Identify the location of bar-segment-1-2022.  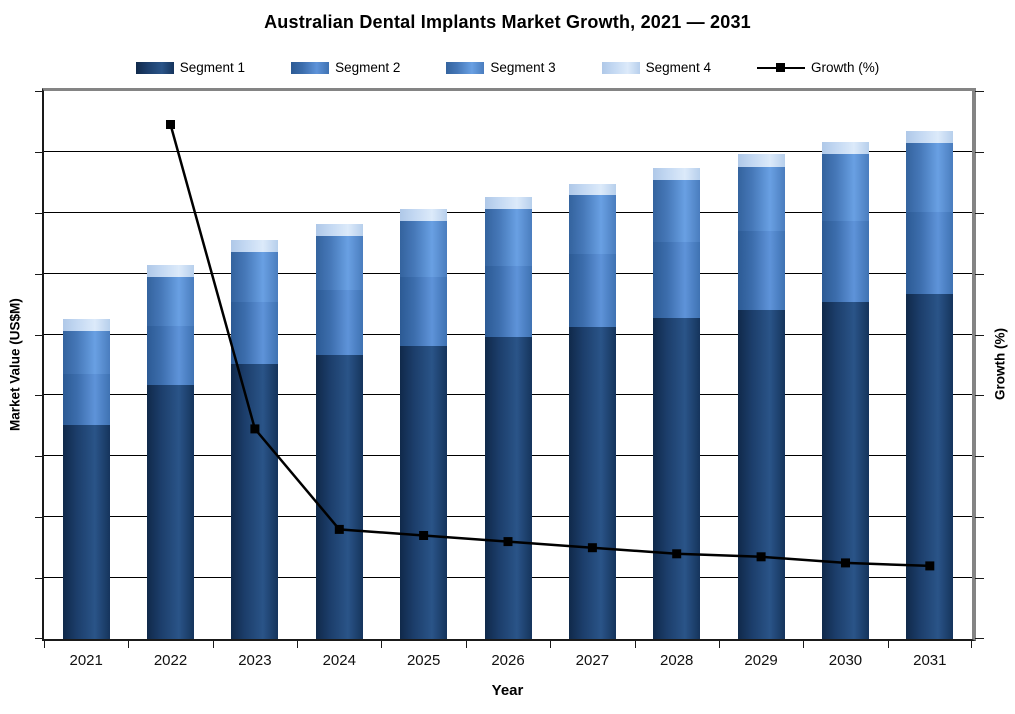
(171, 511).